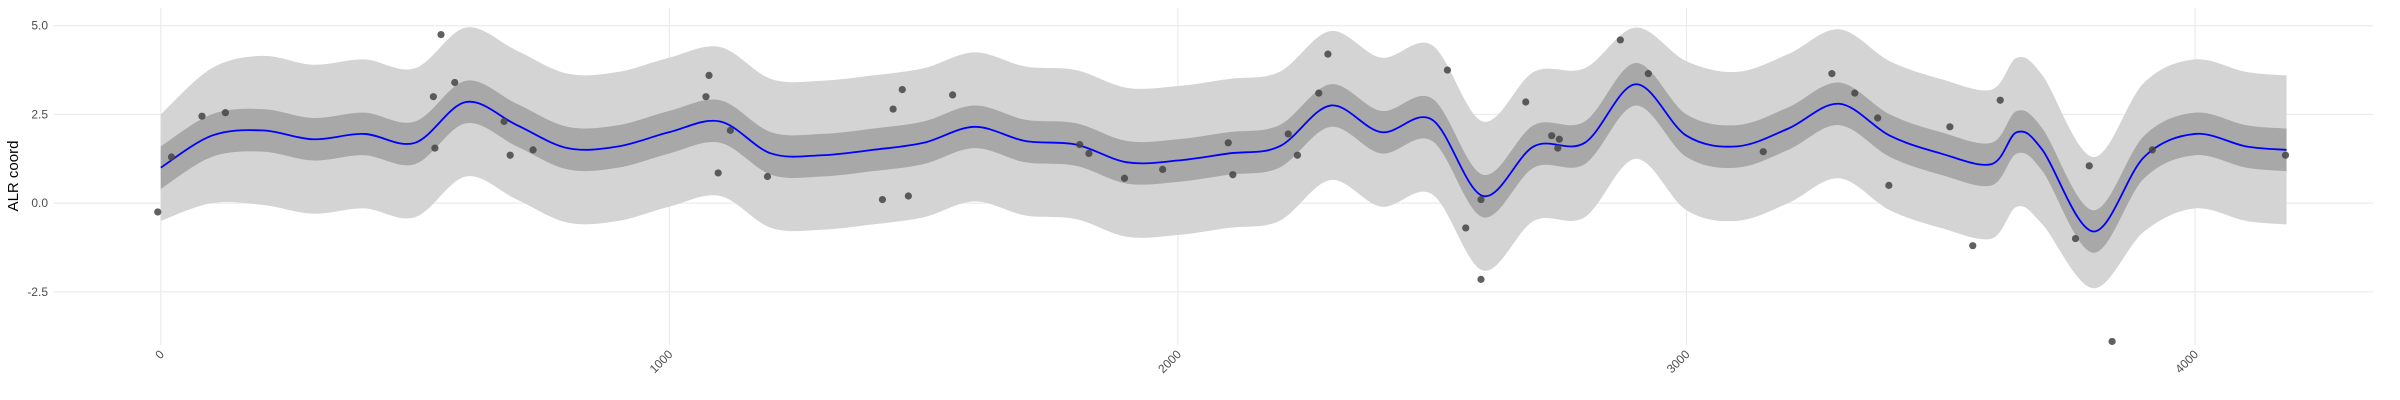 Image resolution: width=2400 pixels, height=400 pixels. What do you see at coordinates (1169, 361) in the screenshot?
I see `x-tick-label: 2000` at bounding box center [1169, 361].